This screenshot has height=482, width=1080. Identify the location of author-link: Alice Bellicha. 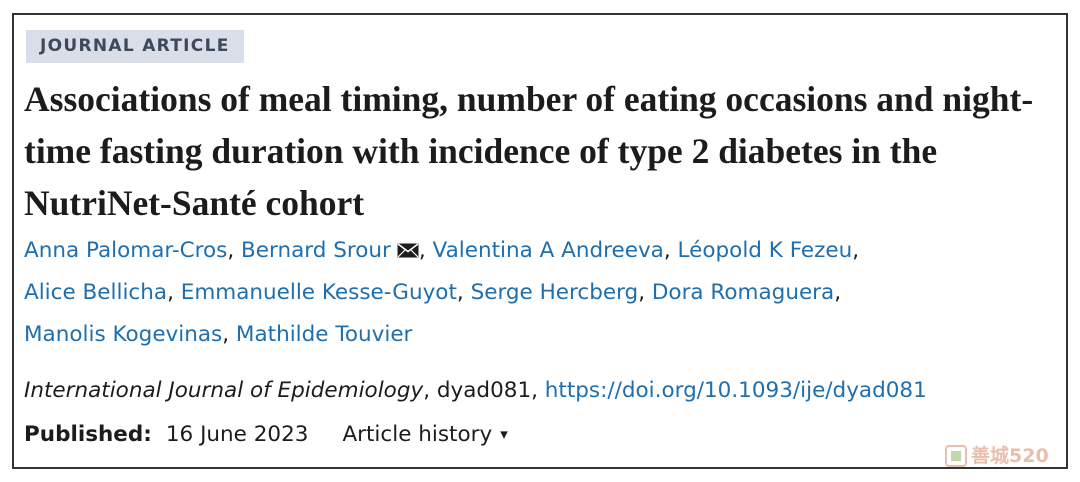
(96, 292).